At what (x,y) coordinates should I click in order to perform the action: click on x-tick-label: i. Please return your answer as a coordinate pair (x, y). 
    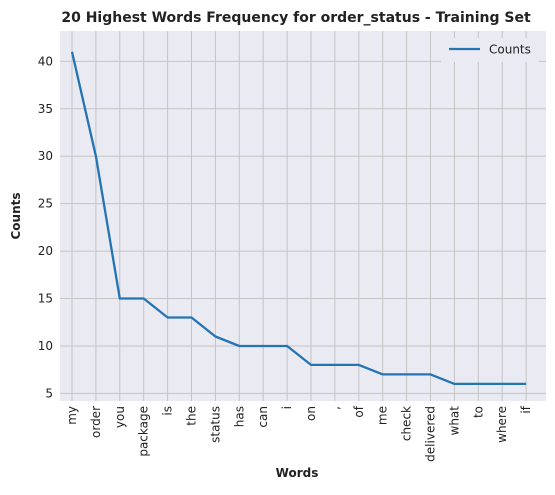
    Looking at the image, I should click on (287, 407).